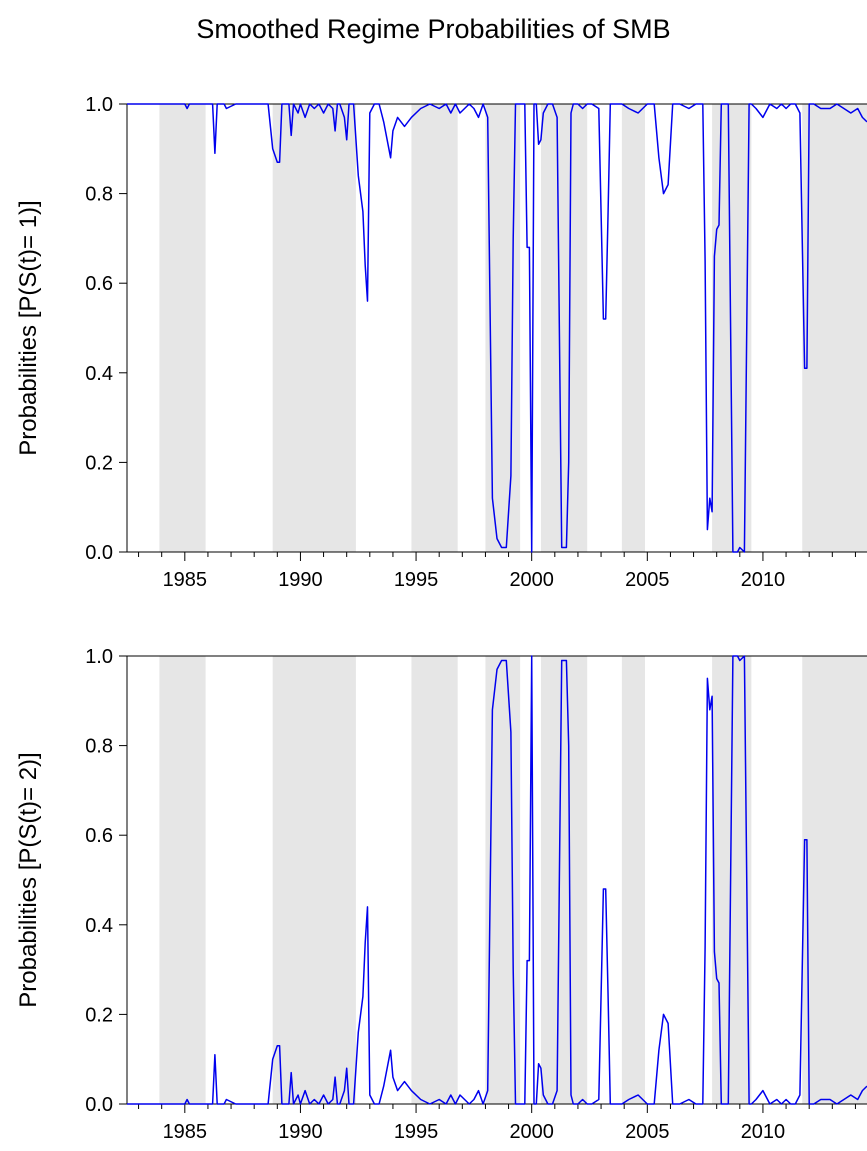  What do you see at coordinates (28, 879) in the screenshot?
I see `y-axis-title: Probabilities [P(S(t)= 2)]` at bounding box center [28, 879].